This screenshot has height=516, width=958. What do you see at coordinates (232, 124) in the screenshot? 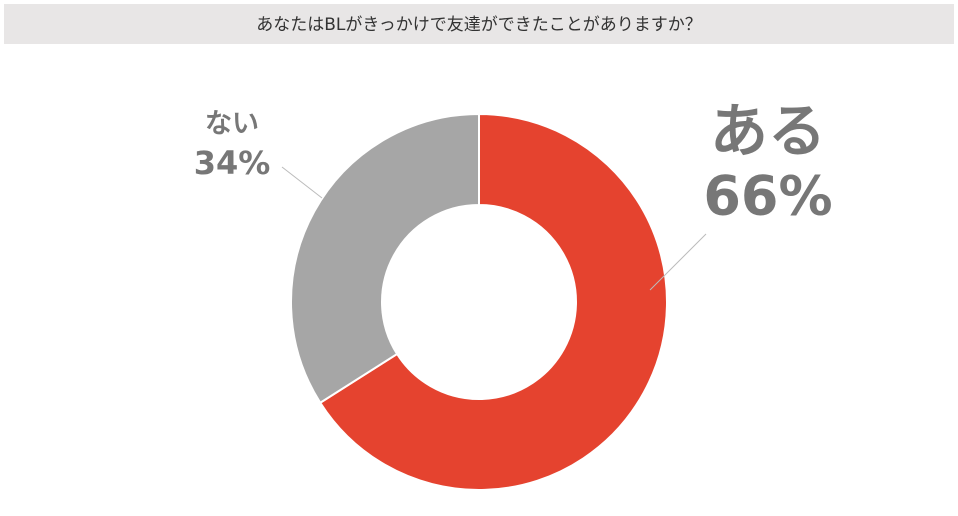
I see `category-label: ない` at bounding box center [232, 124].